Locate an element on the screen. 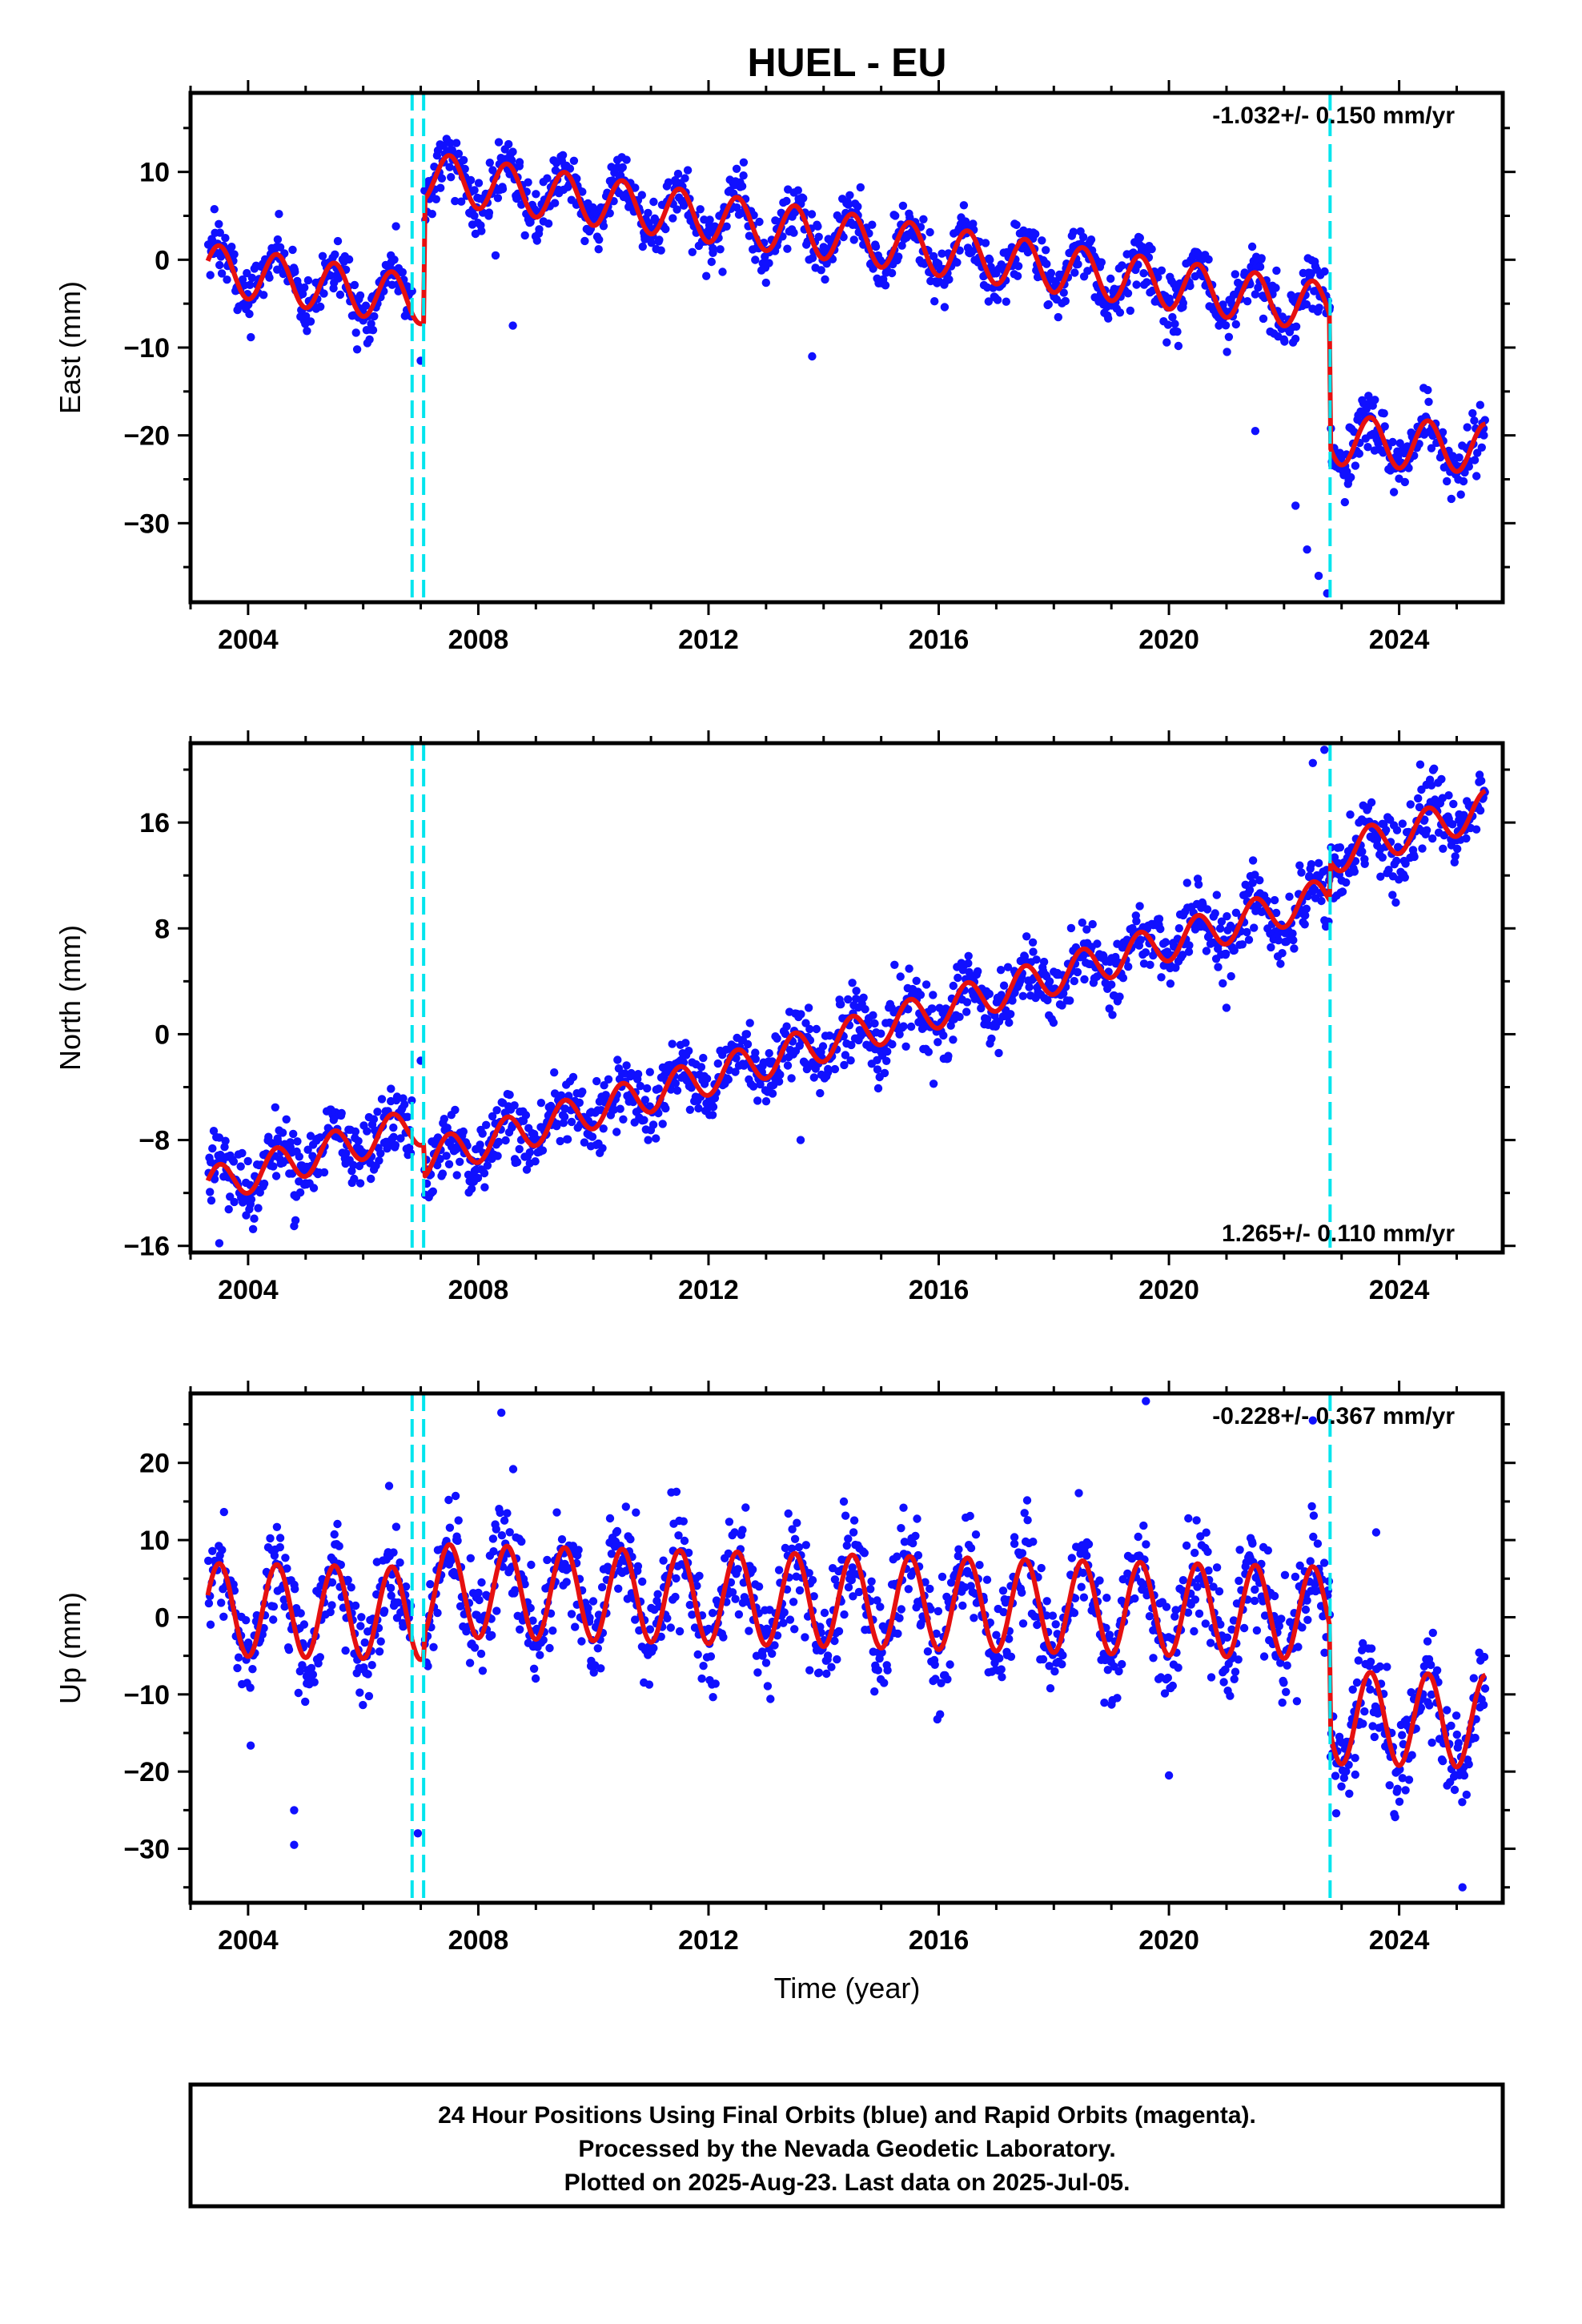  east-y-tick-label: −20 is located at coordinates (146, 437).